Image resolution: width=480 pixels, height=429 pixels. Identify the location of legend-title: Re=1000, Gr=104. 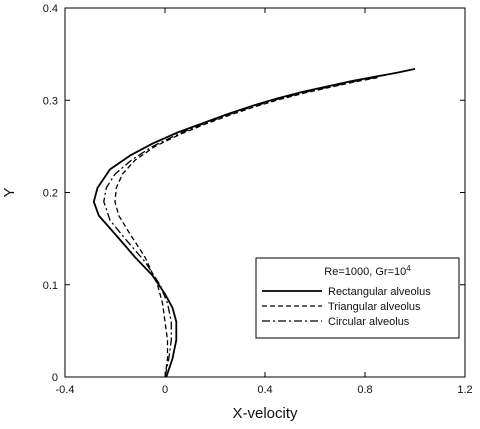
(367, 271).